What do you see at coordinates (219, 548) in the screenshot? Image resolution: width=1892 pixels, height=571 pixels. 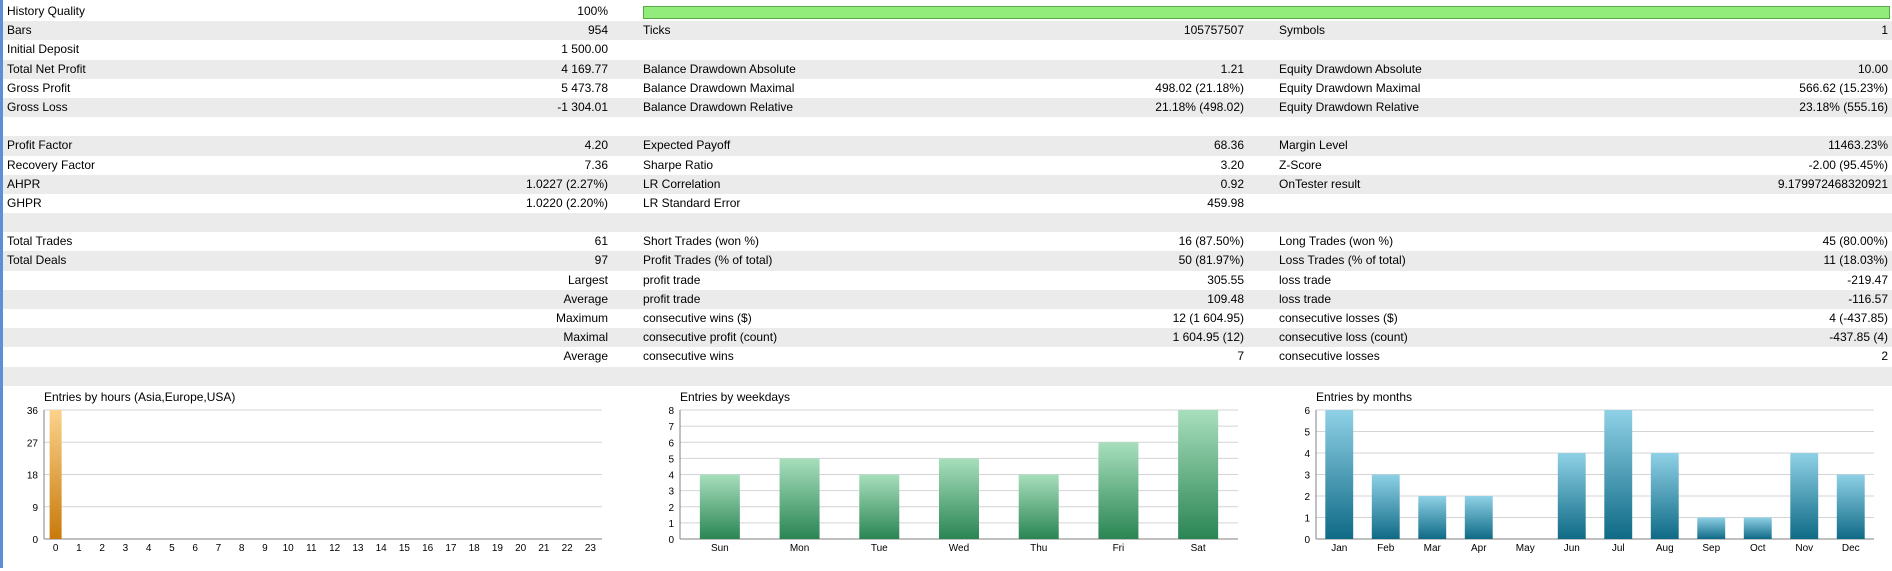 I see `x-tick-label: 7` at bounding box center [219, 548].